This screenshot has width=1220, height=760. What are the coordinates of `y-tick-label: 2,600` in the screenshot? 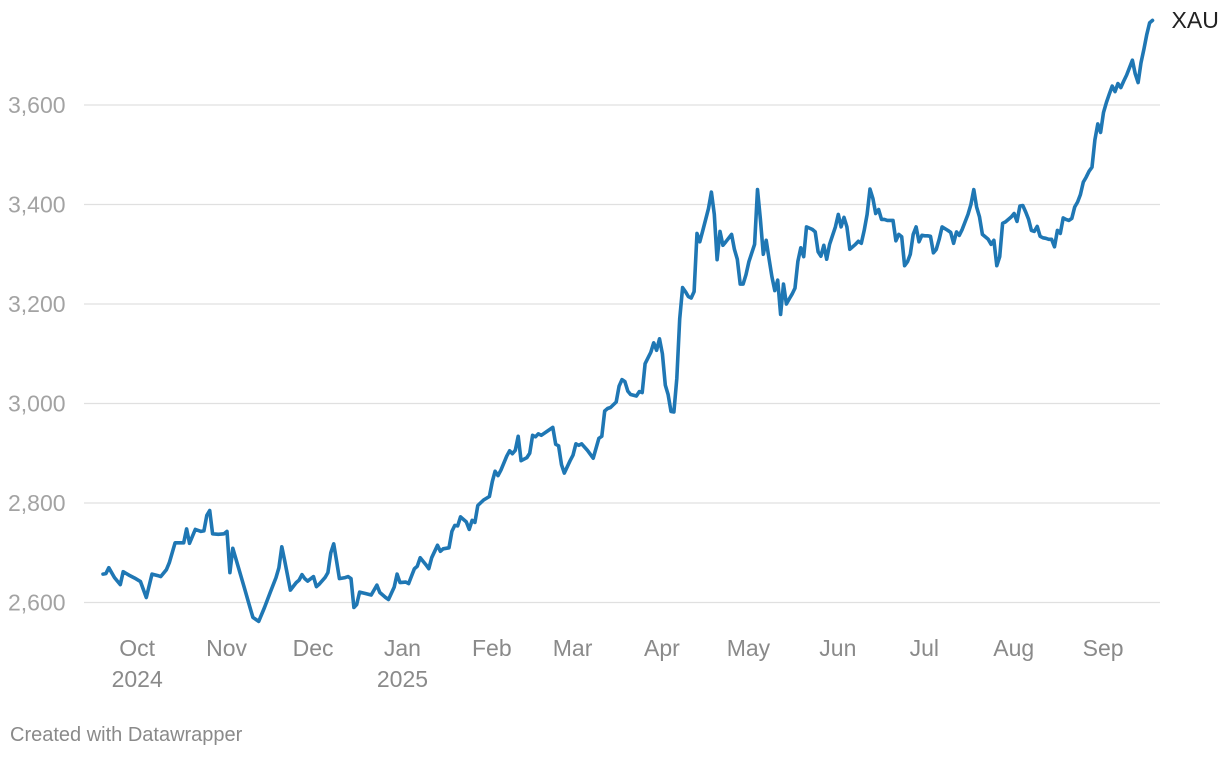 It's located at (37, 603).